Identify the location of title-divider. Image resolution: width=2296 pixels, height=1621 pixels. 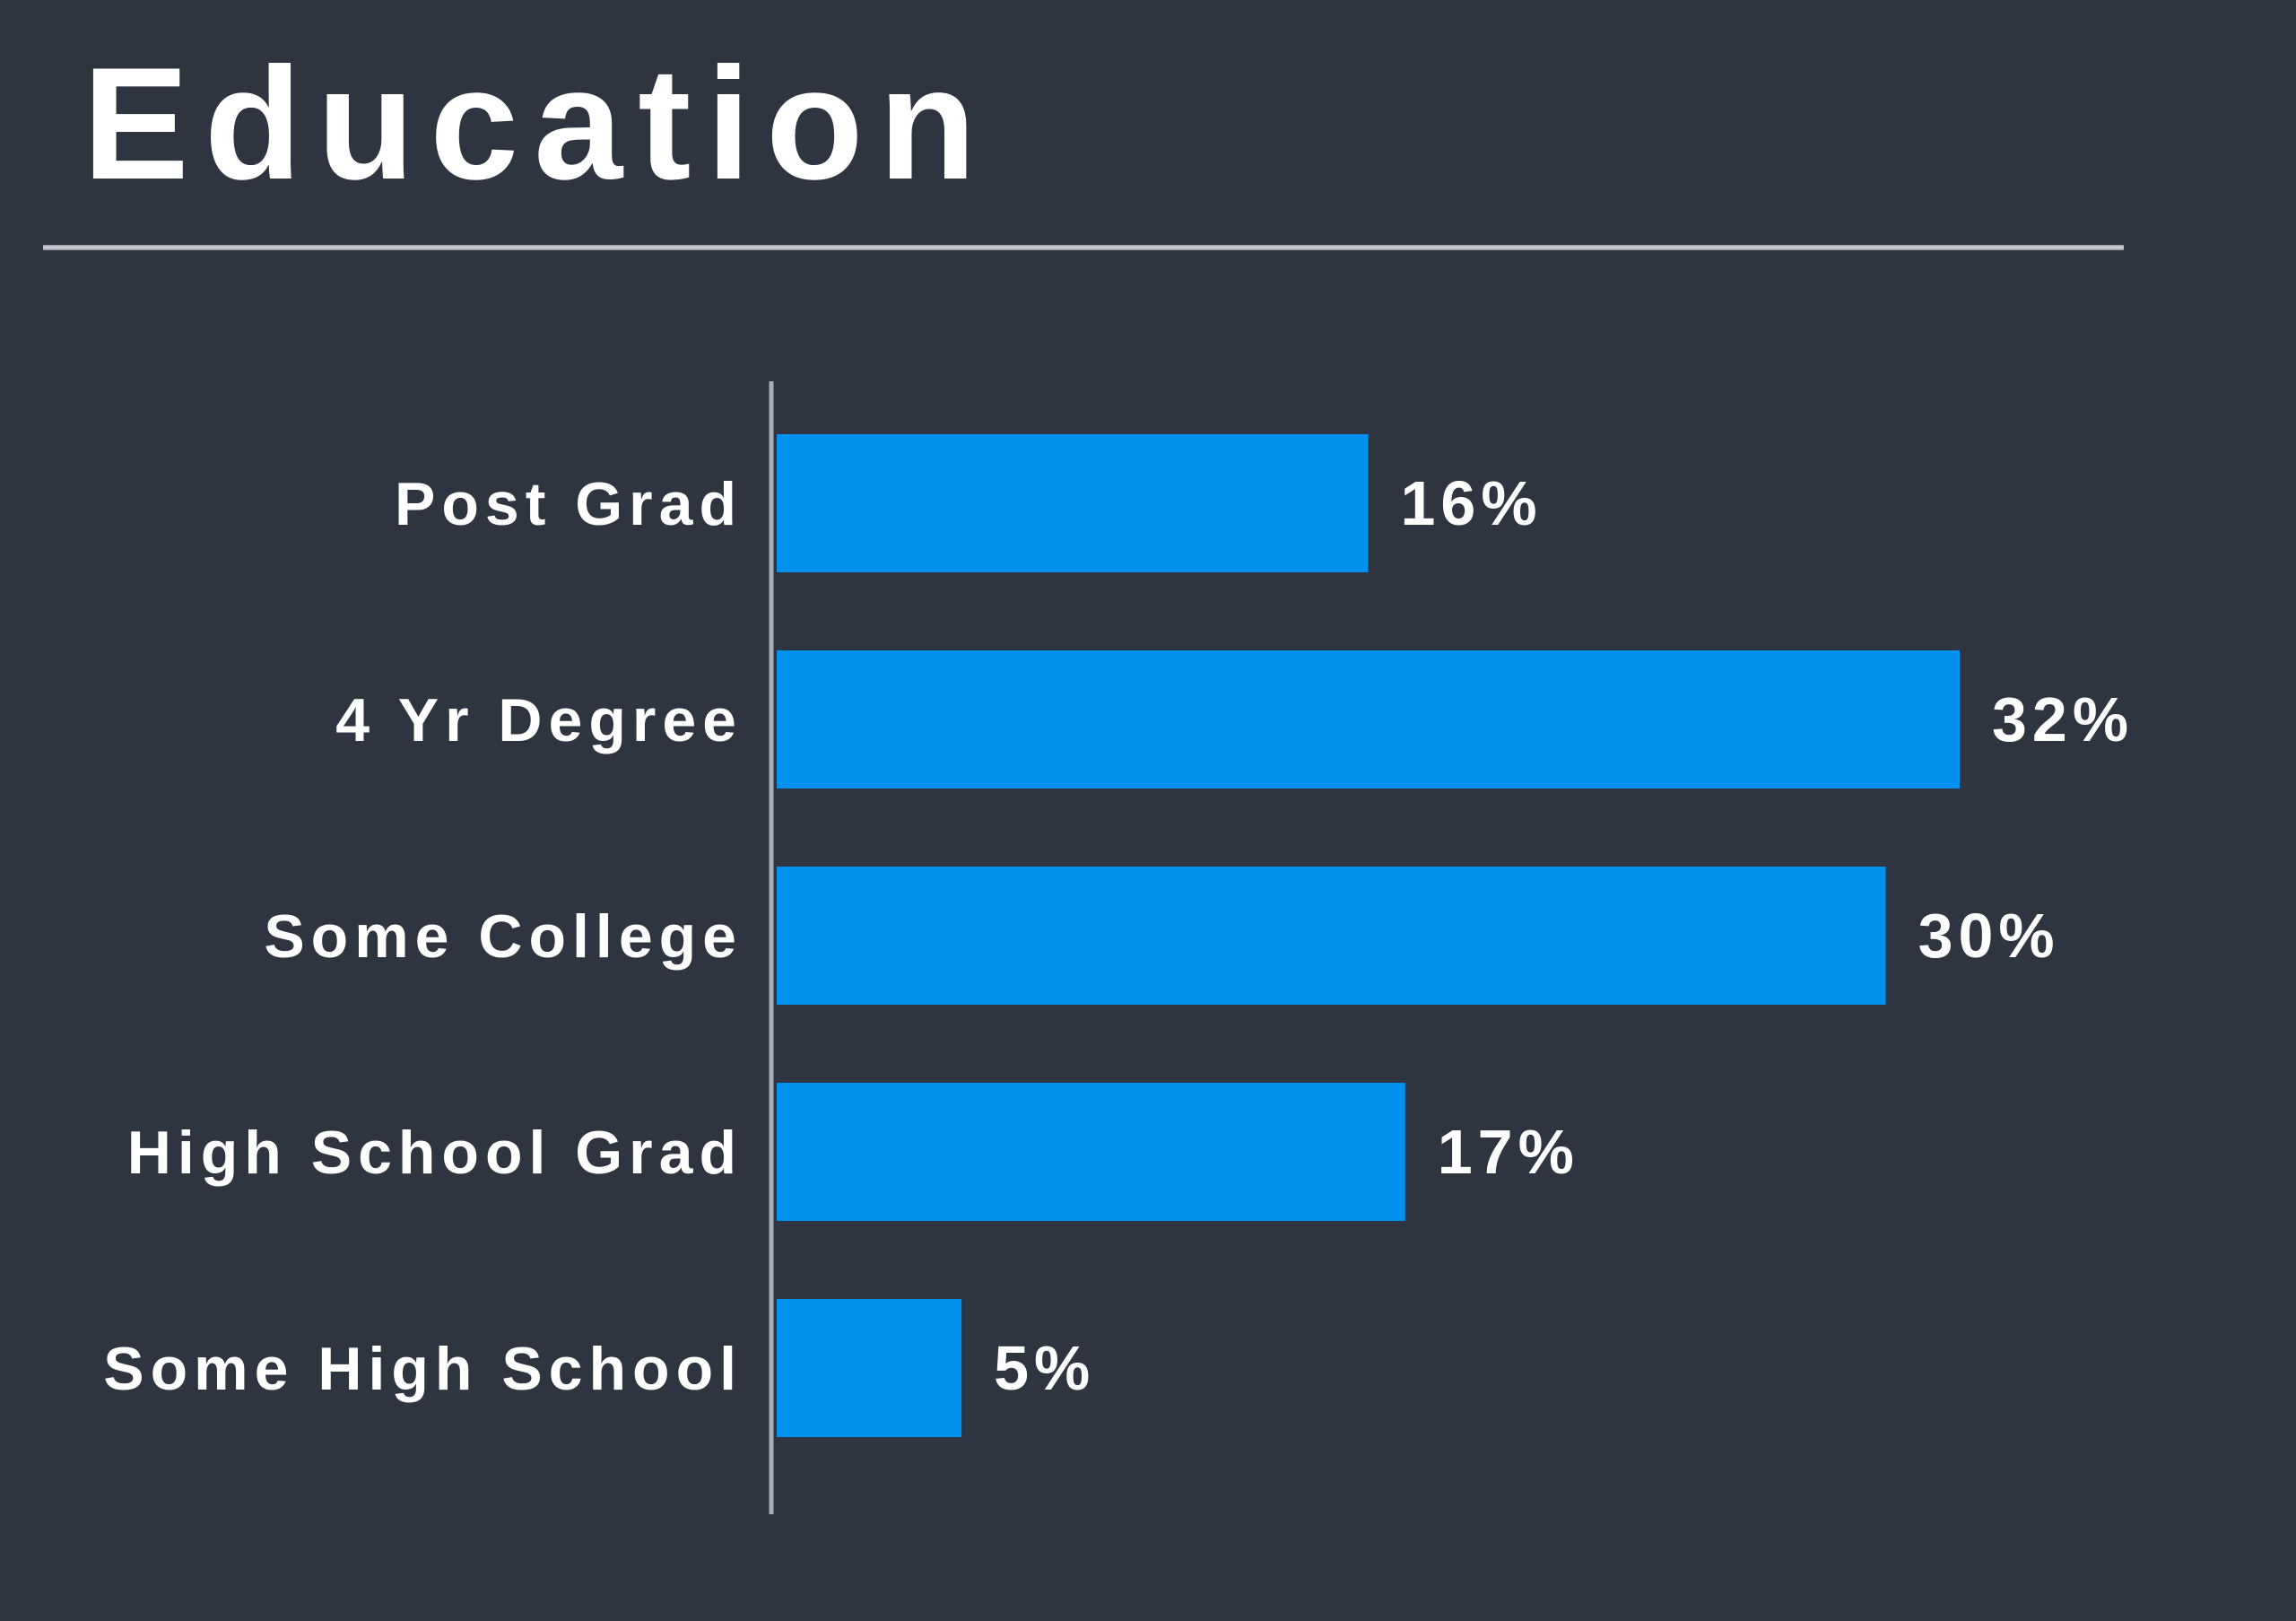
(1083, 247).